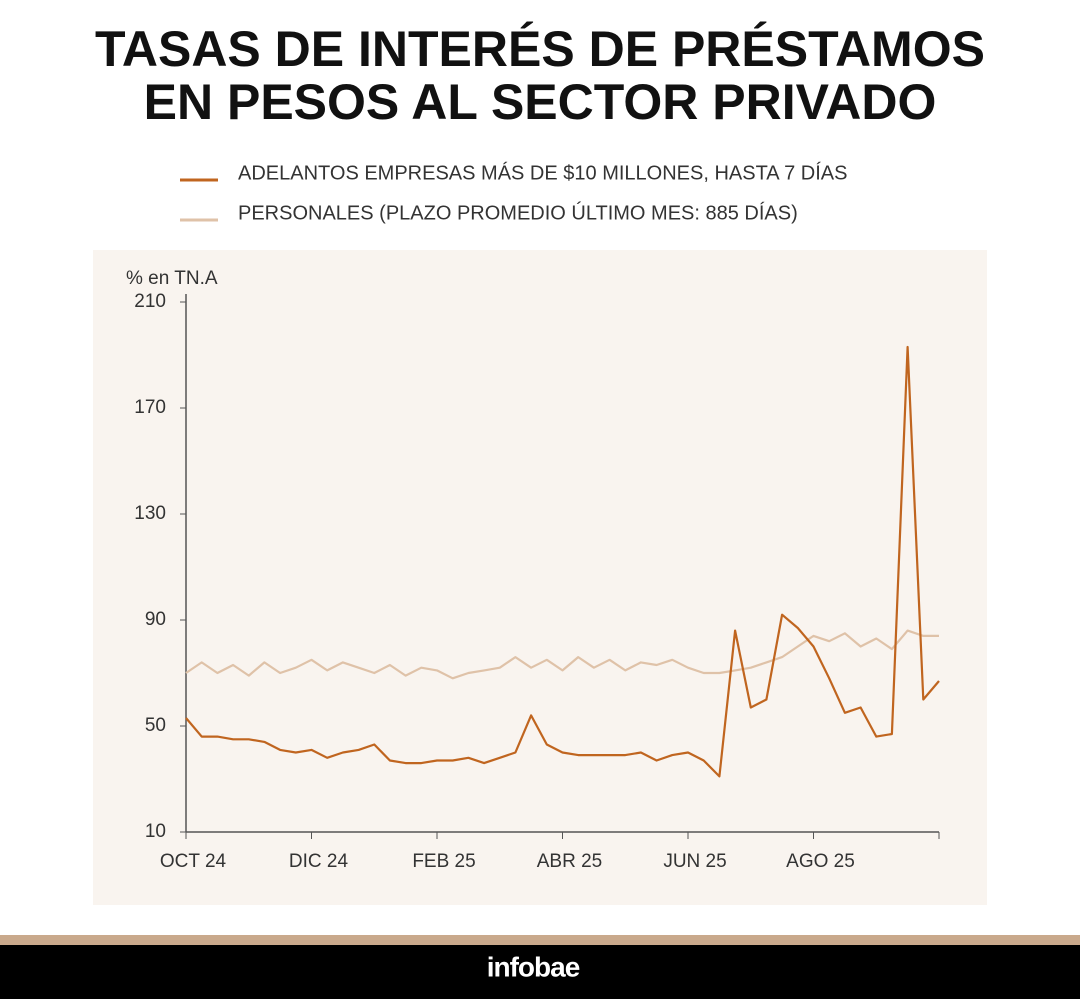  Describe the element at coordinates (540, 102) in the screenshot. I see `chart-title: EN PESOS AL SECTOR PRIVADO` at that location.